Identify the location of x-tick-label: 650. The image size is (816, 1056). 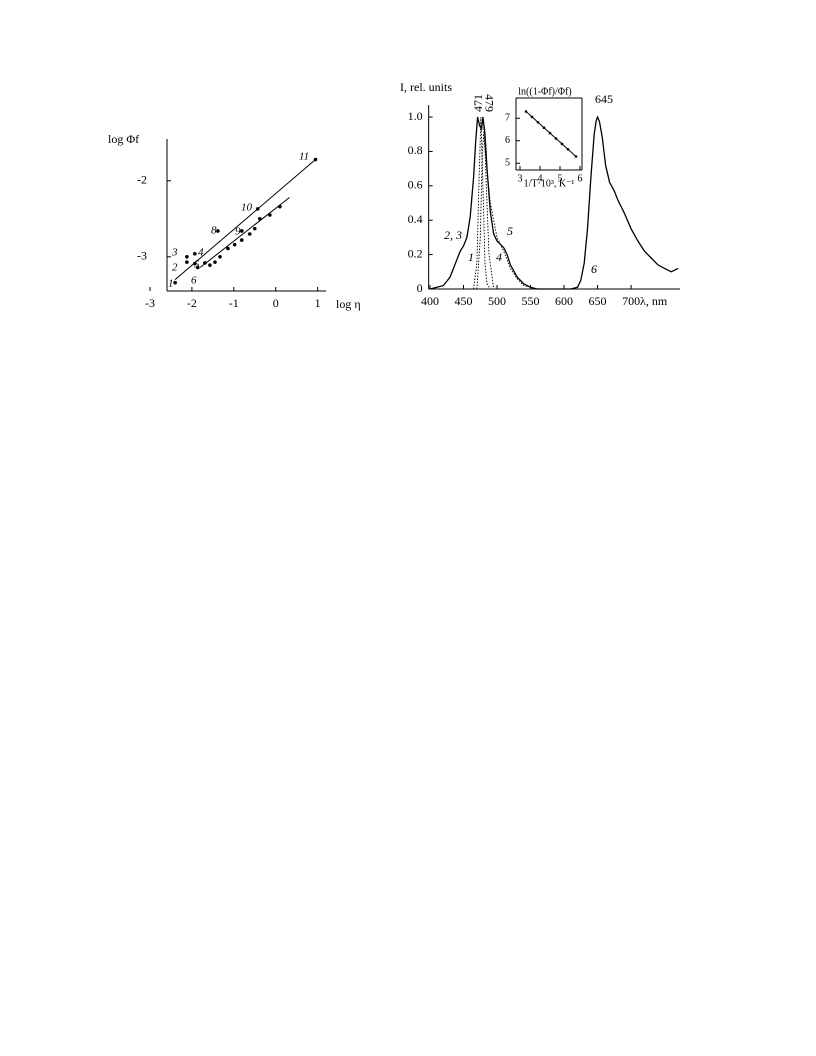
(598, 301).